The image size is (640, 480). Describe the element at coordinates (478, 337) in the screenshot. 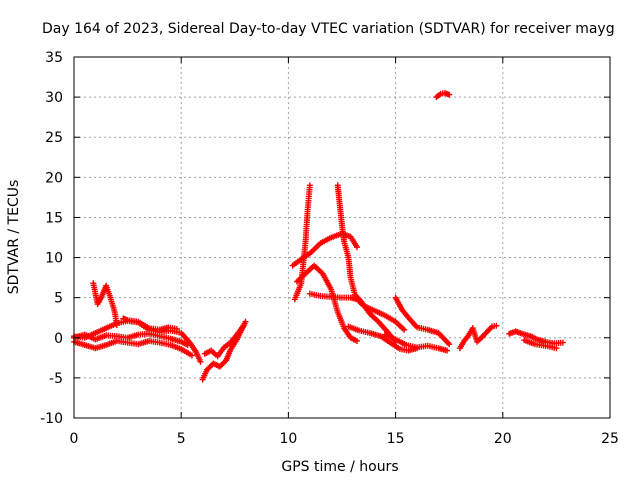

I see `series-Q` at that location.